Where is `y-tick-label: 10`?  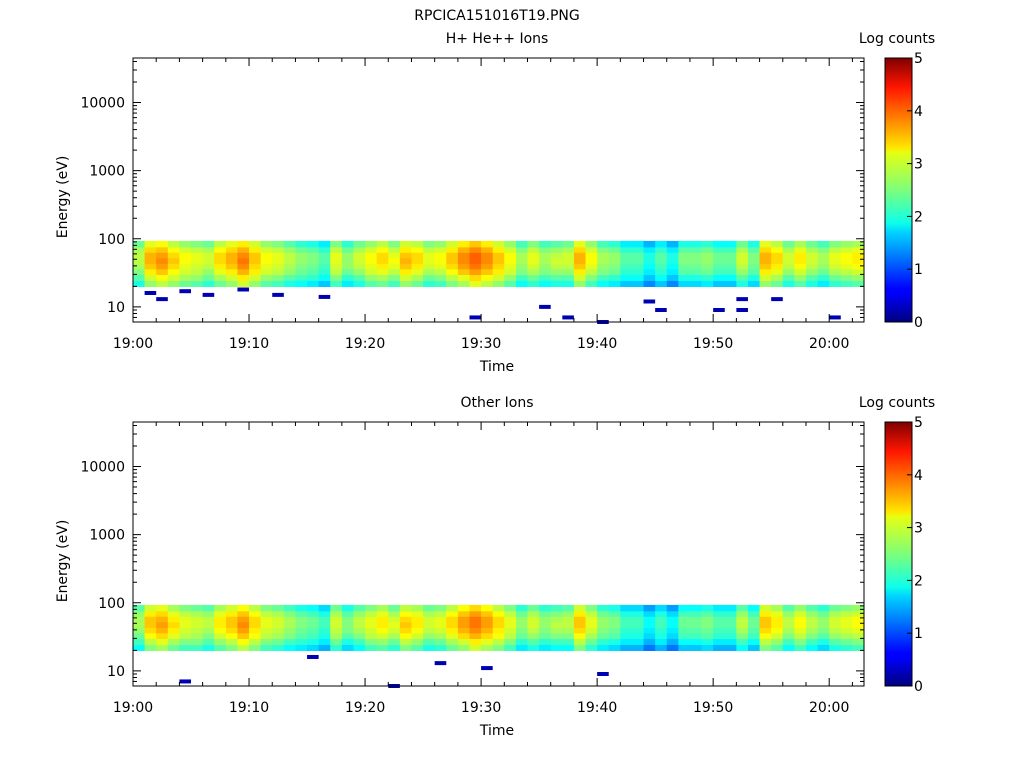
y-tick-label: 10 is located at coordinates (116, 672).